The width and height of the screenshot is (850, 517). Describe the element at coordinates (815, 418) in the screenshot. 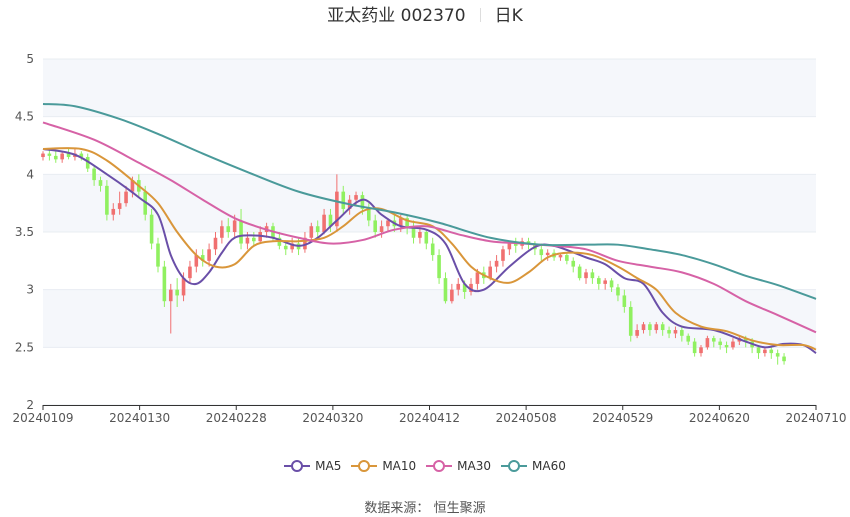

I see `x-tick-label: 20240710` at that location.